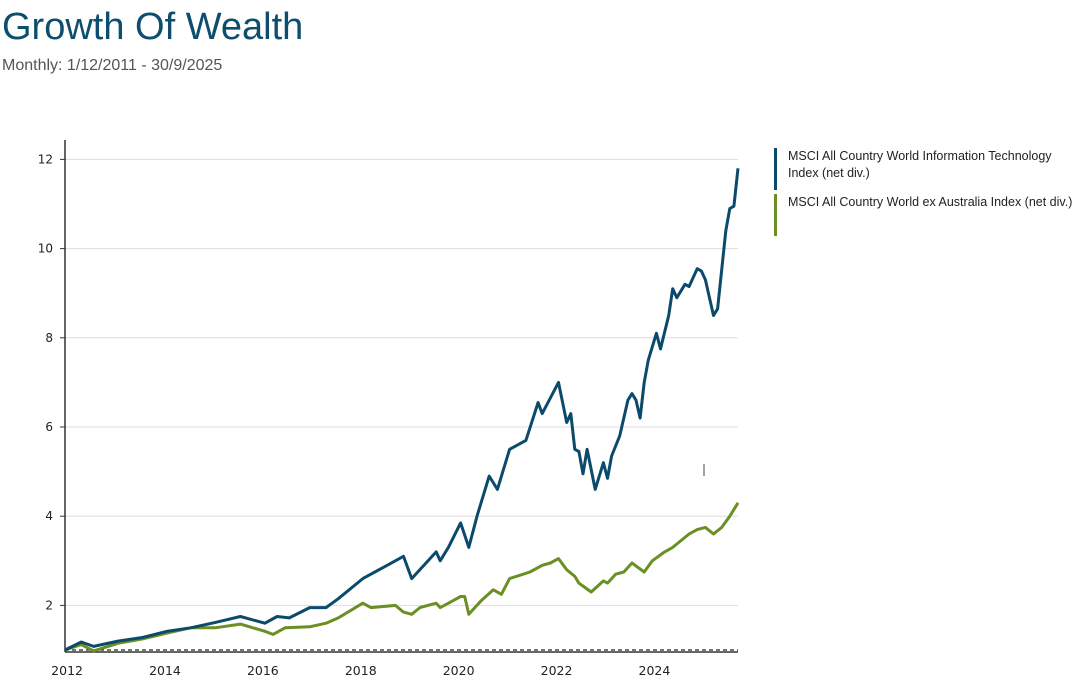  What do you see at coordinates (165, 670) in the screenshot?
I see `x-tick-label: 2014` at bounding box center [165, 670].